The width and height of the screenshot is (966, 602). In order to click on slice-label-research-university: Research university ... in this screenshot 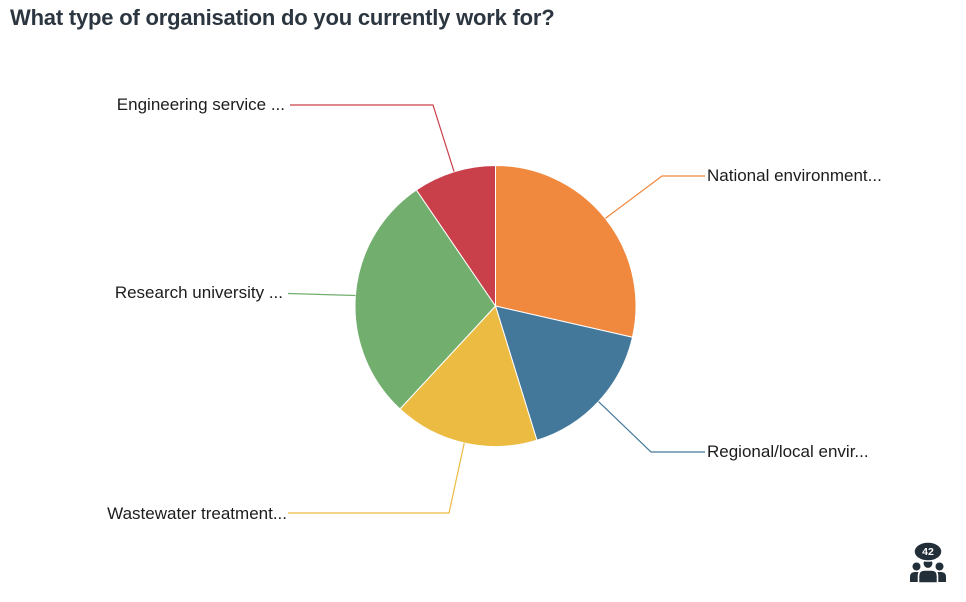, I will do `click(198, 292)`.